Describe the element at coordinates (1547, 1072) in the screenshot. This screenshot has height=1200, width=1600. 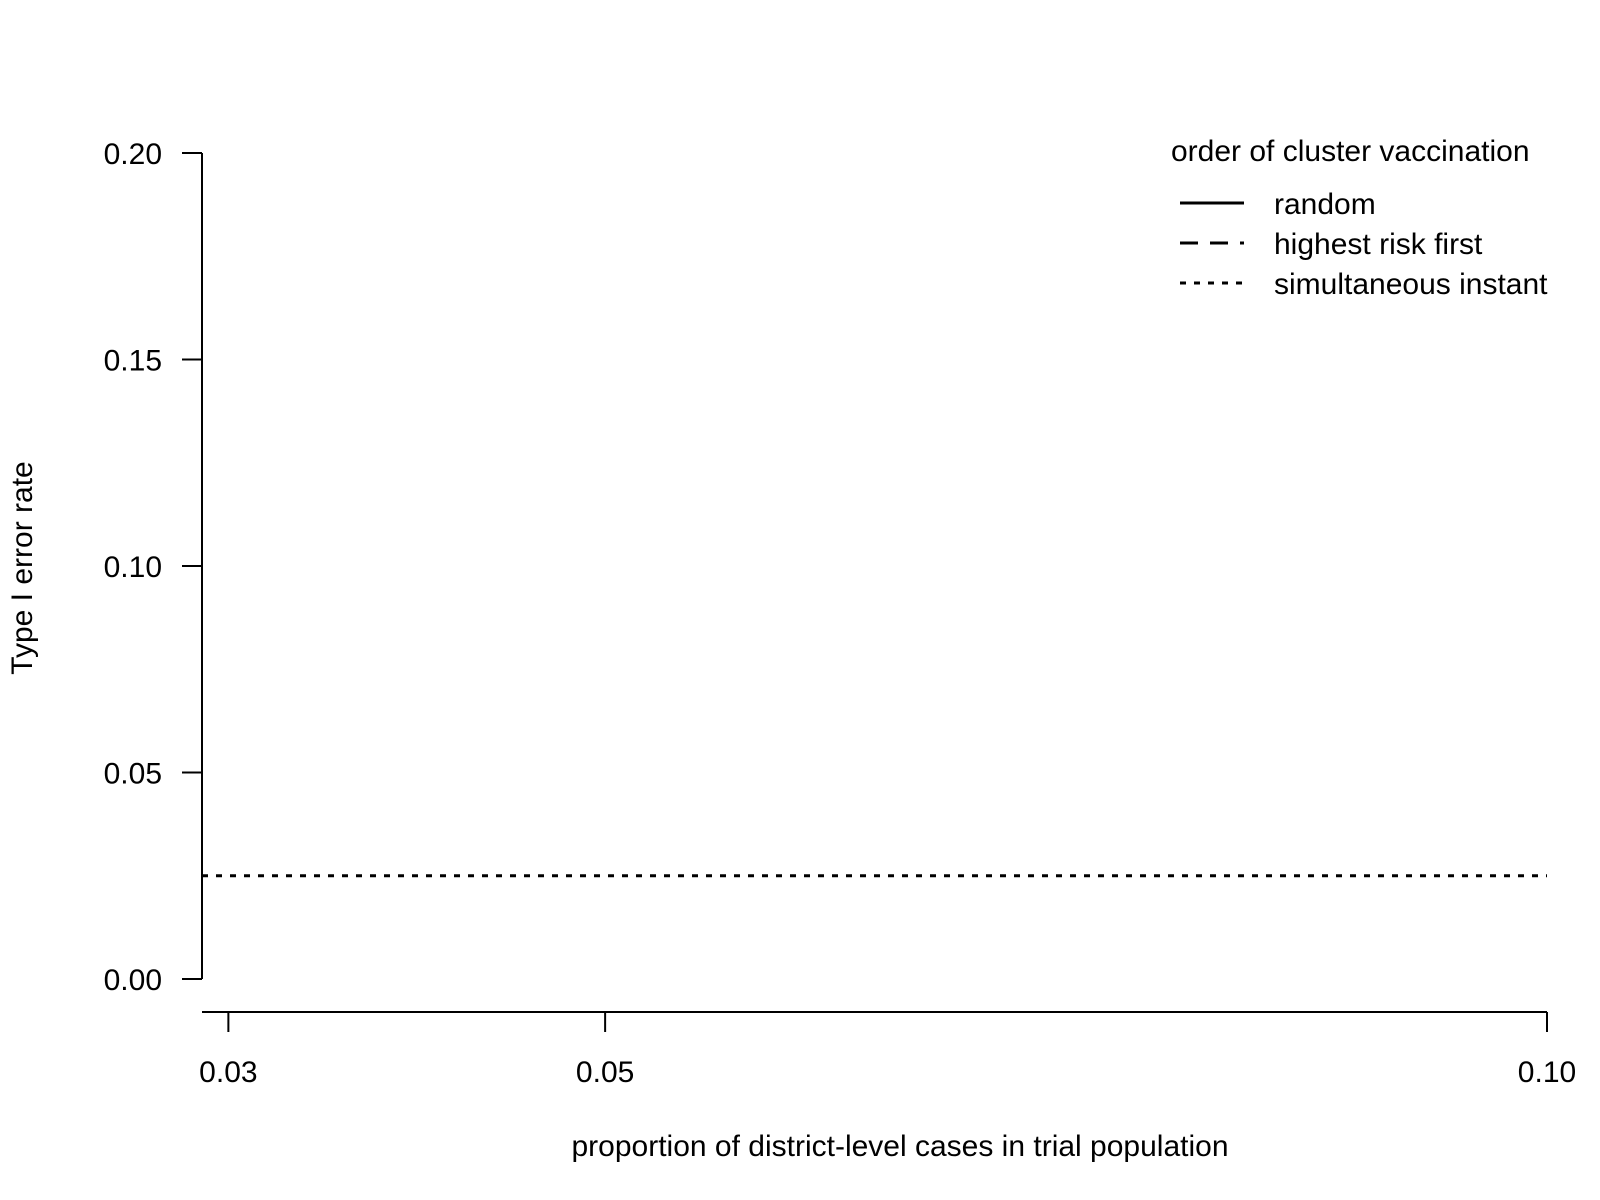
I see `x-tick-label: 0.10` at that location.